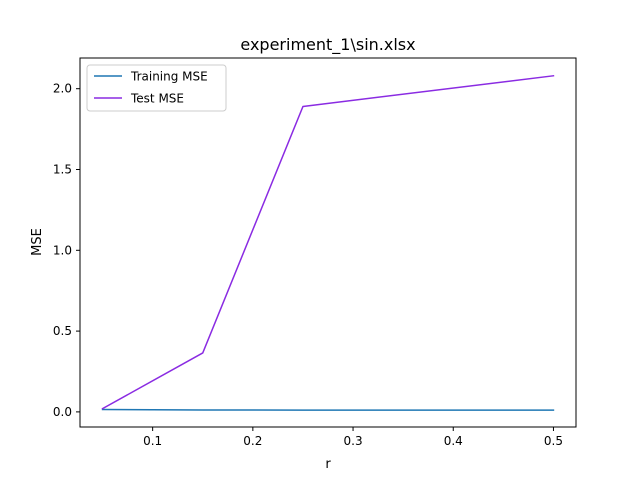  I want to click on chart-title: experiment_1\sin.xlsx, so click(327, 45).